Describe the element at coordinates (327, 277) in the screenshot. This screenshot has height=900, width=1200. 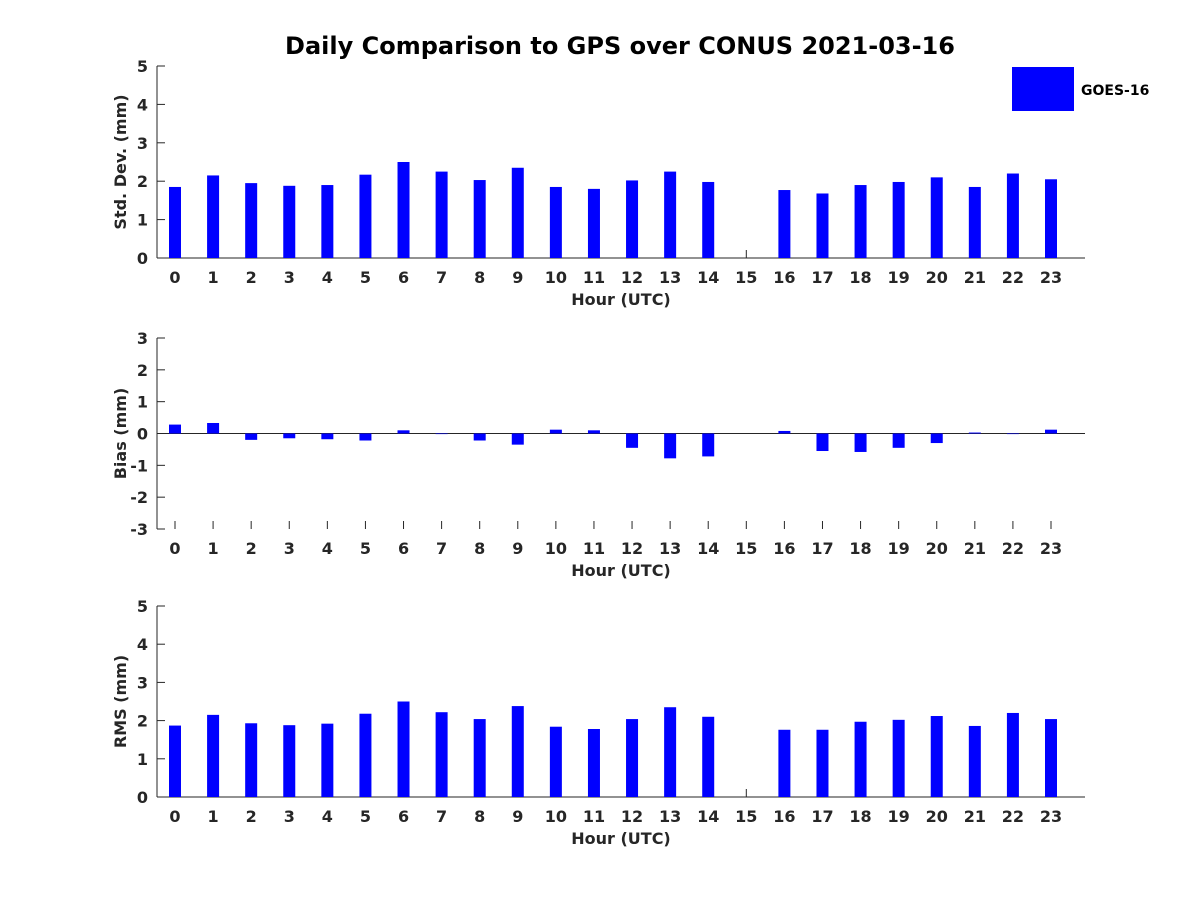
I see `x-tick-label: 4` at that location.